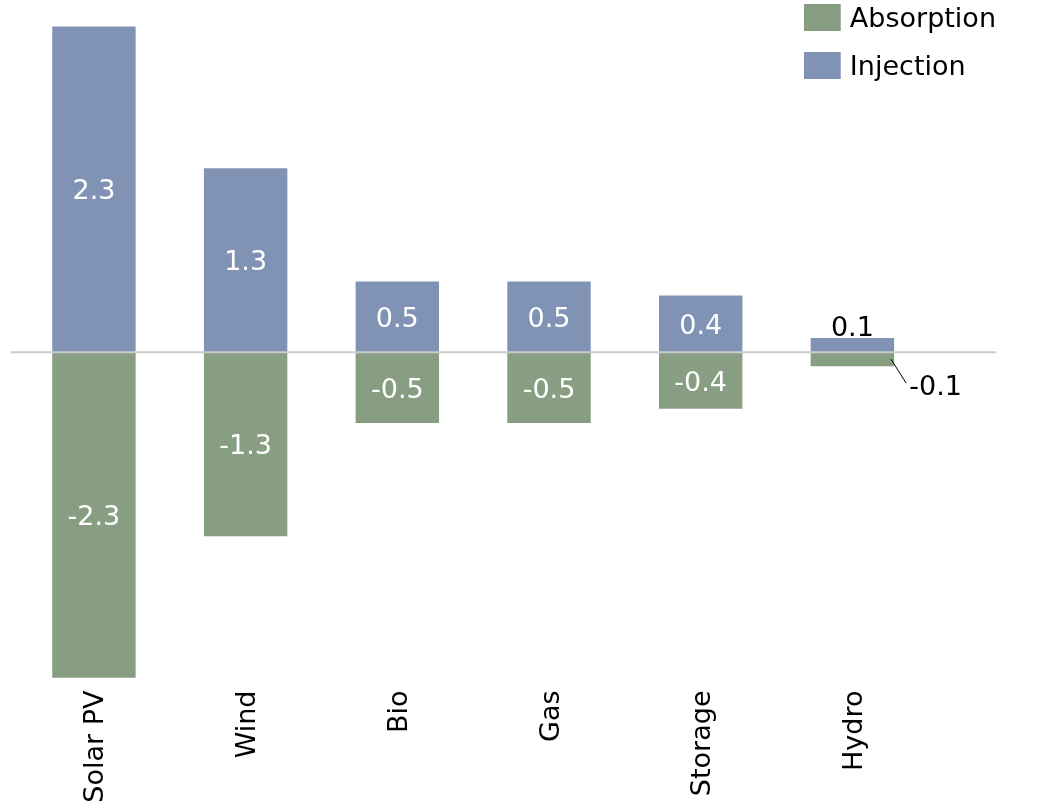  I want to click on legend-label: Injection, so click(907, 65).